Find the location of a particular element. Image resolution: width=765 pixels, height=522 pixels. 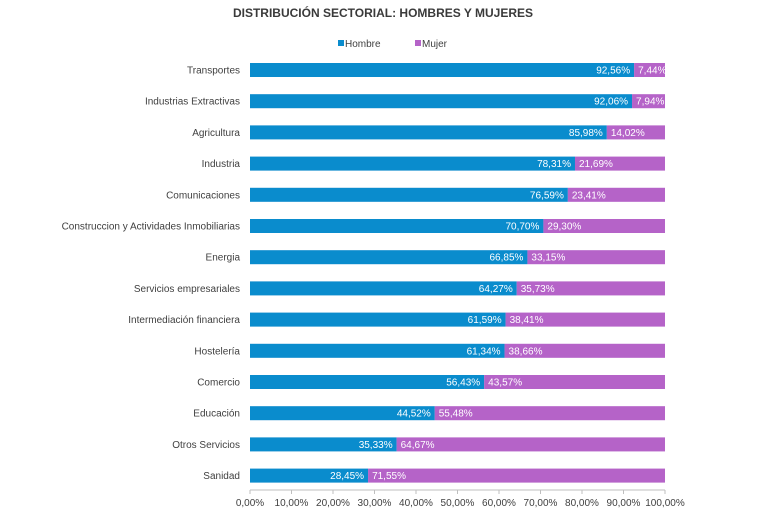

x-tick-label: 10,00% is located at coordinates (292, 503).